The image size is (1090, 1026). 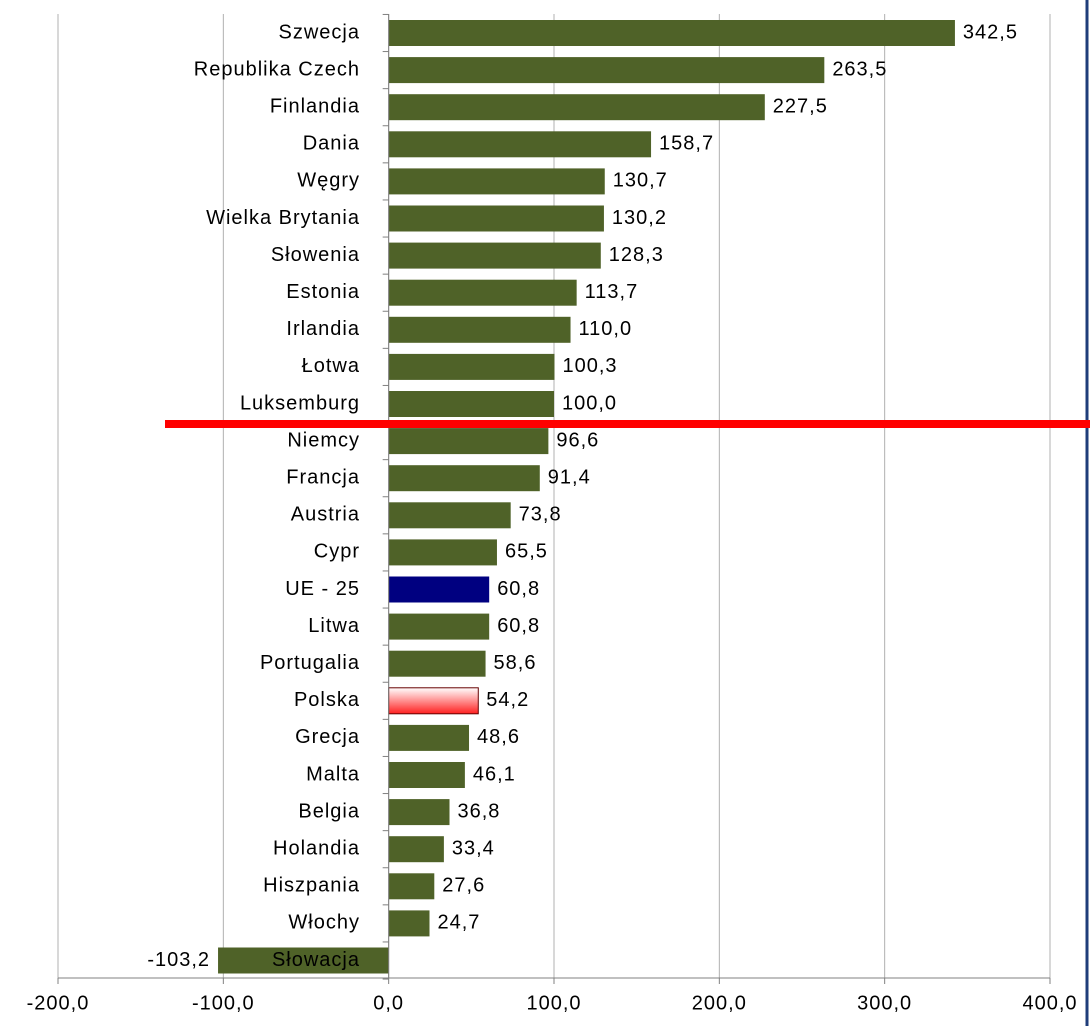 What do you see at coordinates (577, 440) in the screenshot?
I see `value-label: 96,6` at bounding box center [577, 440].